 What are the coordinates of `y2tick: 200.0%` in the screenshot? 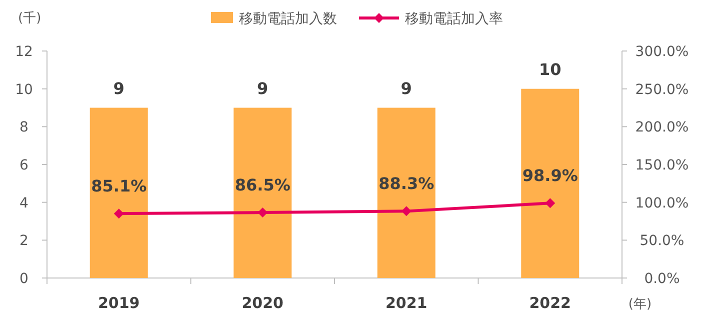 It's located at (662, 128).